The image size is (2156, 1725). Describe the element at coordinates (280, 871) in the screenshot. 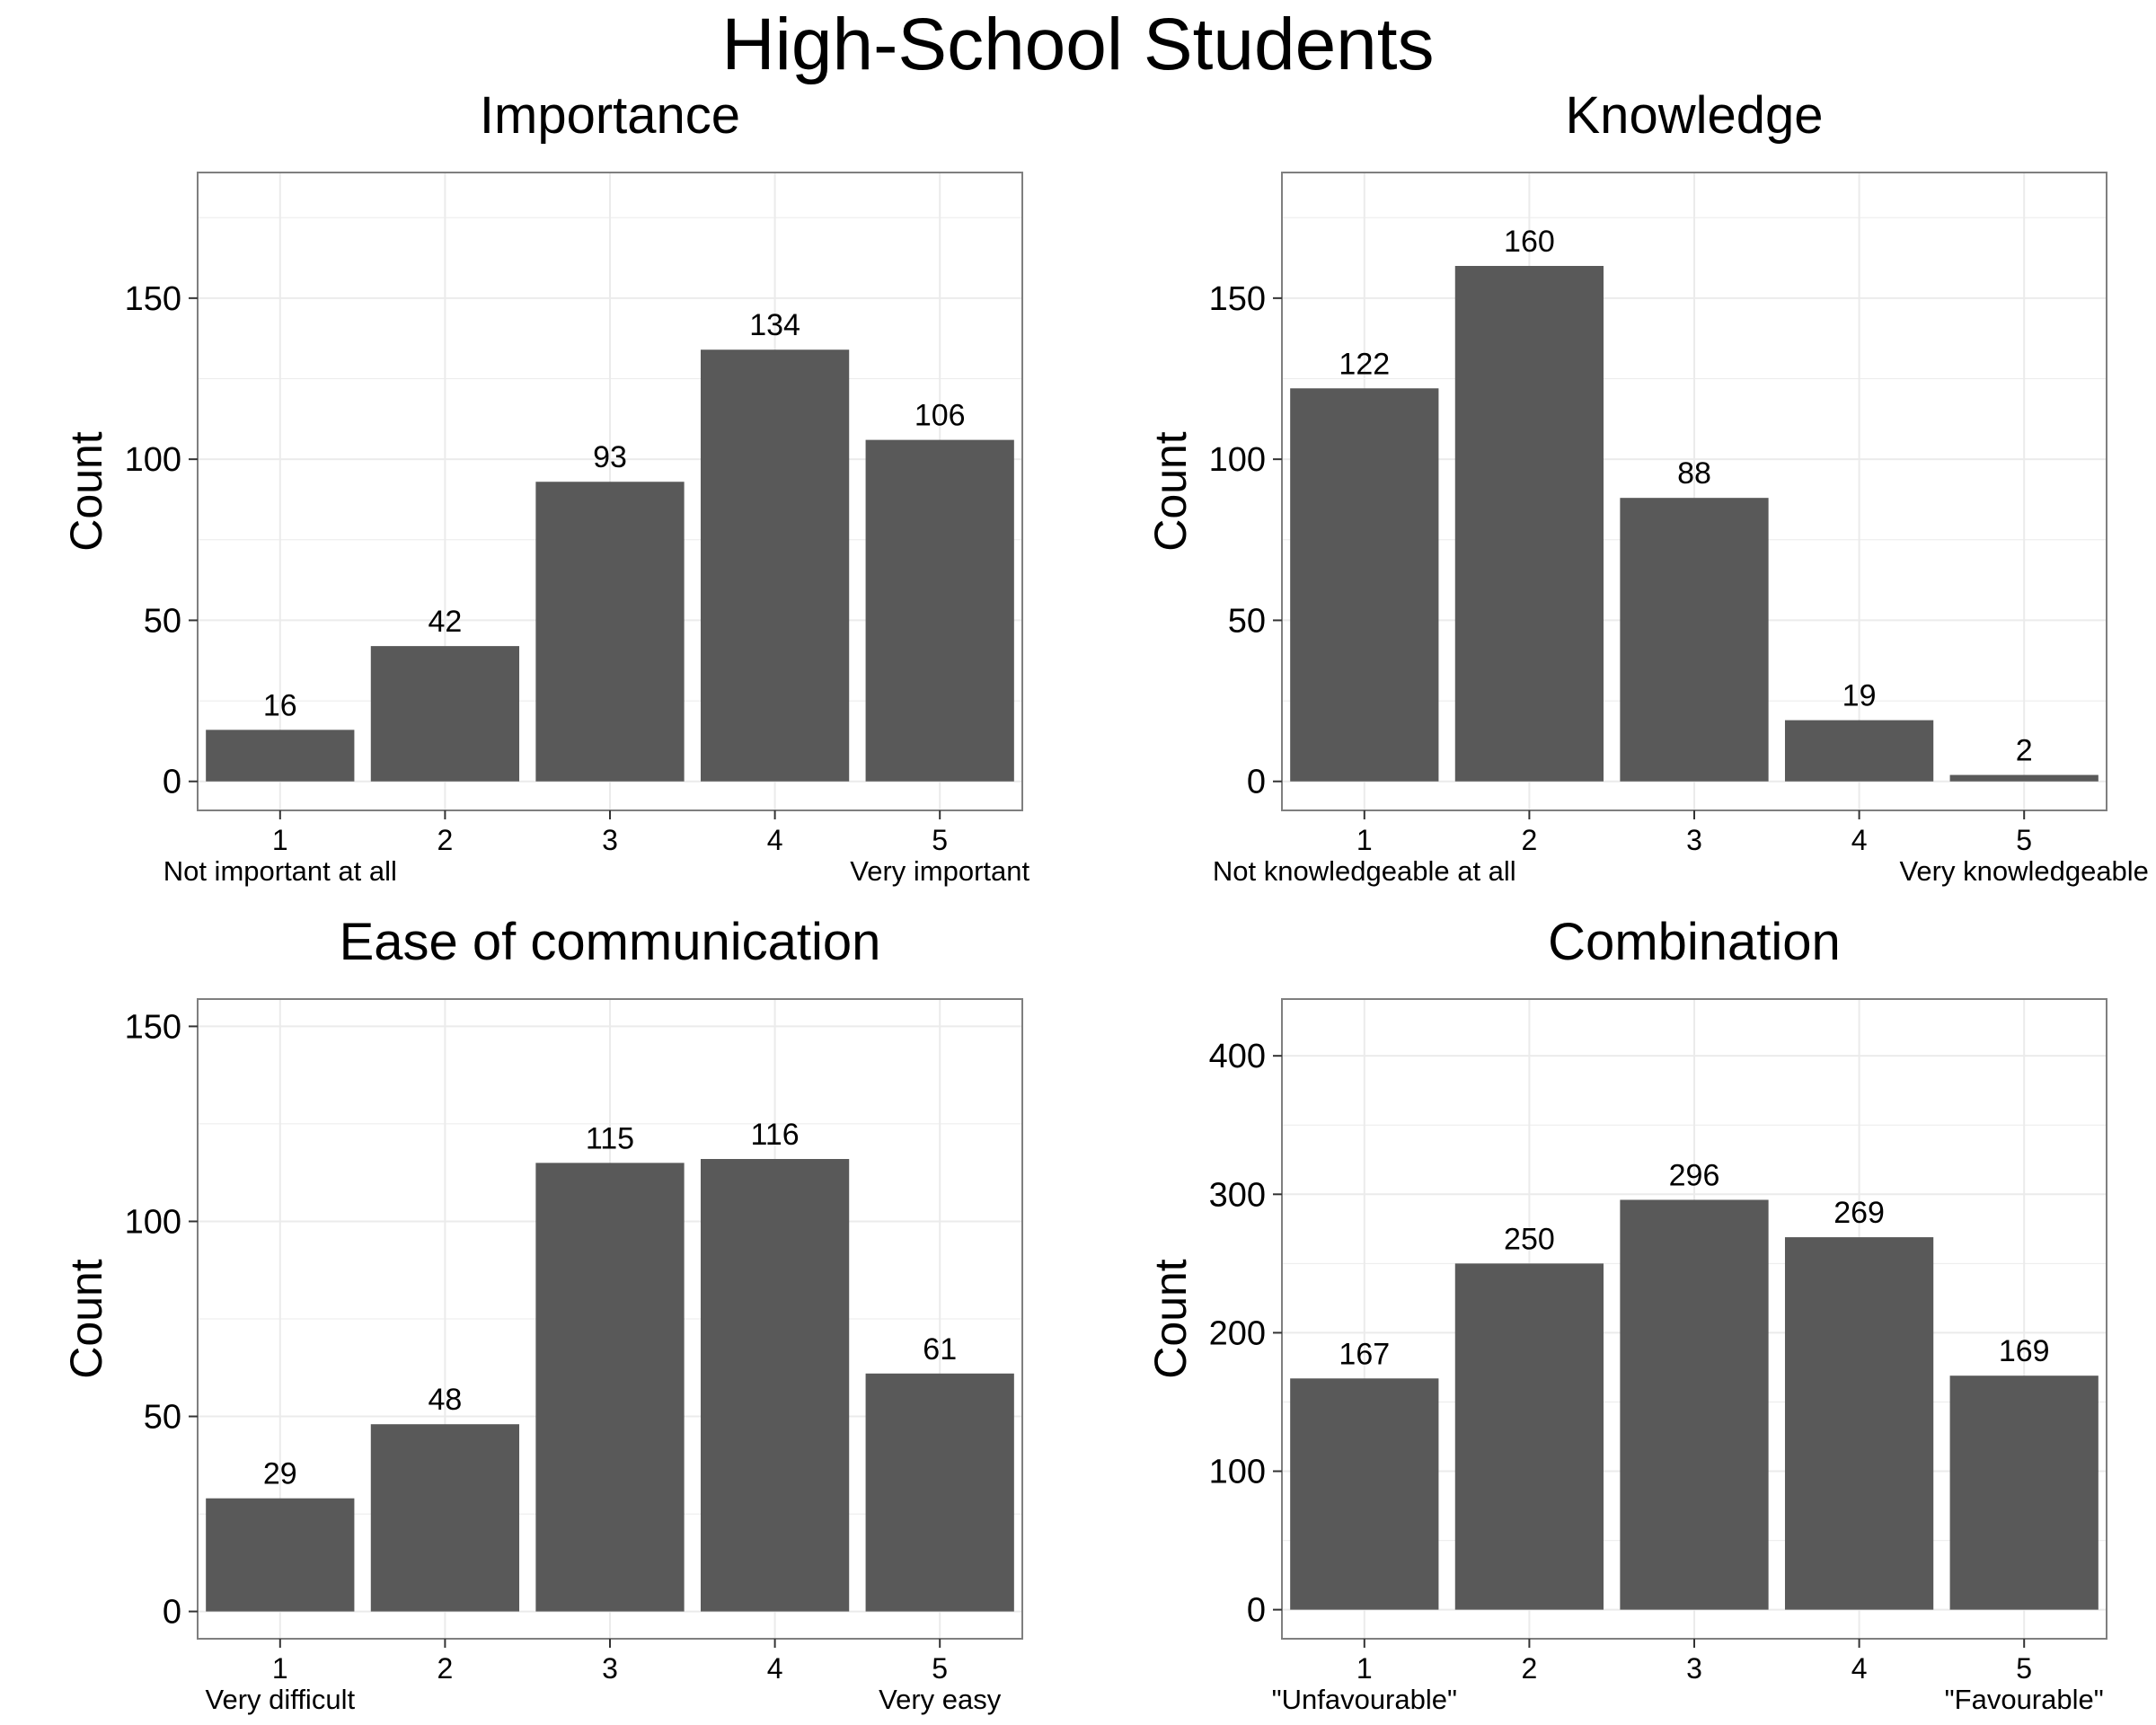

I see `scale-low-label: Not important at all` at that location.